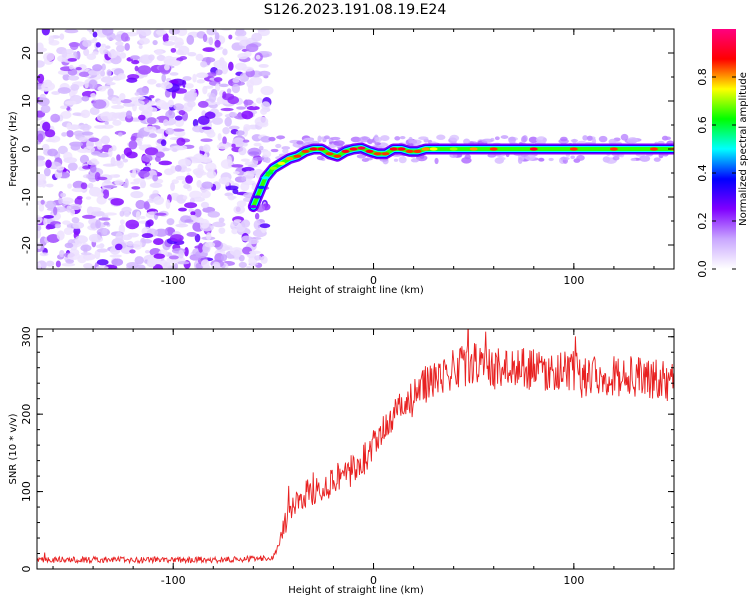 The width and height of the screenshot is (750, 600). I want to click on x-tick-label: -100, so click(173, 280).